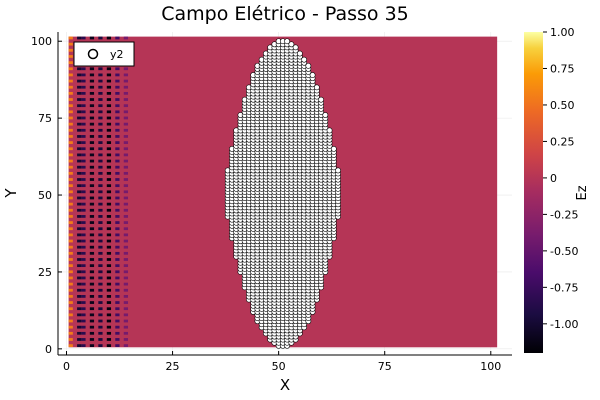 Image resolution: width=600 pixels, height=400 pixels. I want to click on legend-label: y2, so click(117, 54).